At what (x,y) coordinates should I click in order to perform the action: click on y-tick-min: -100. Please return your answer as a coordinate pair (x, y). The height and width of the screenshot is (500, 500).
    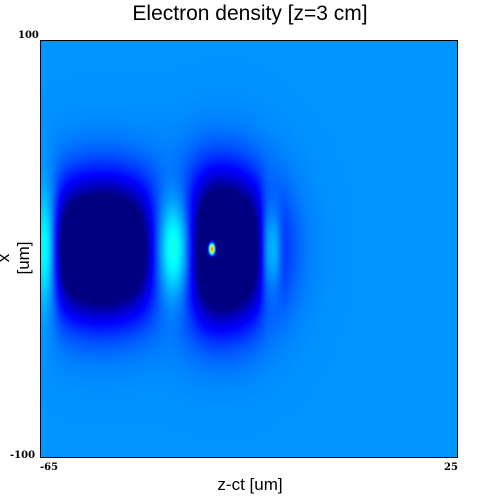
    Looking at the image, I should click on (23, 455).